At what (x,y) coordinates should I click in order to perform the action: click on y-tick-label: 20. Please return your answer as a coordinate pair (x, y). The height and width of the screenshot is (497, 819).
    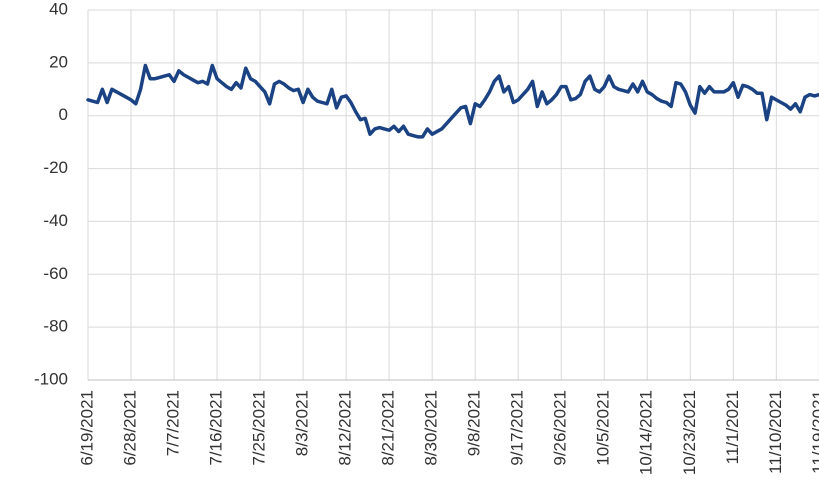
    Looking at the image, I should click on (58, 61).